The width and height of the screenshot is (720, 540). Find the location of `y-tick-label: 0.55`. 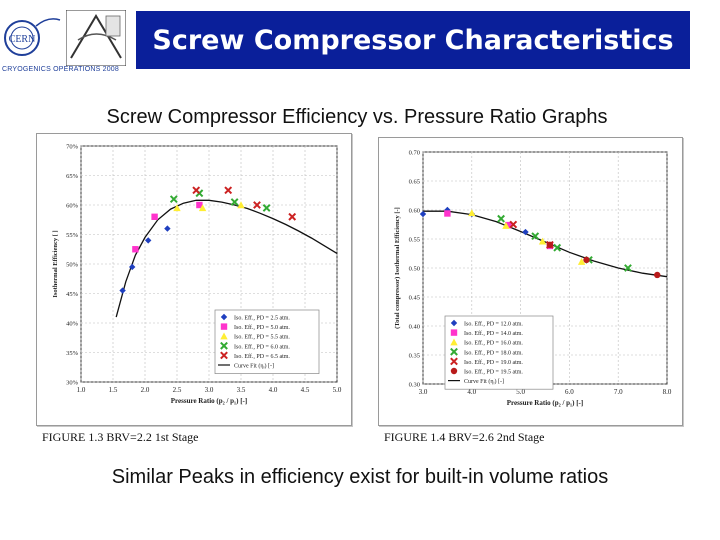

y-tick-label: 0.55 is located at coordinates (414, 240).